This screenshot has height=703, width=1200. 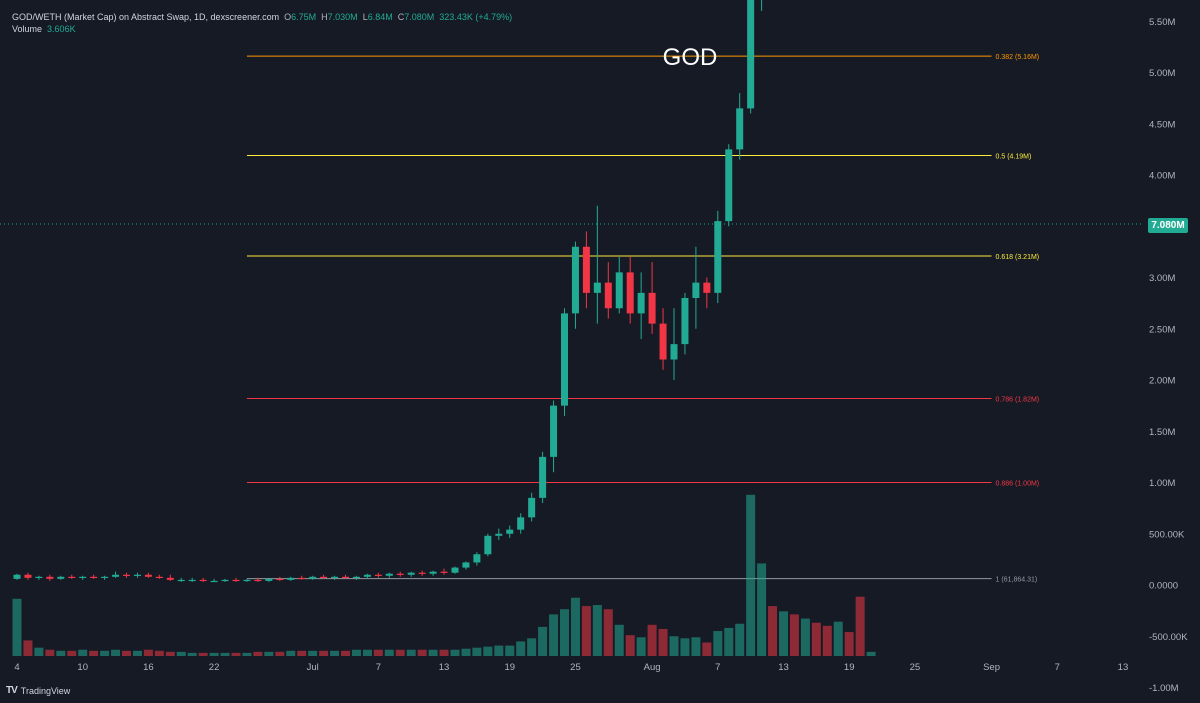 I want to click on y-tick-label: 2.00M, so click(x=1162, y=381).